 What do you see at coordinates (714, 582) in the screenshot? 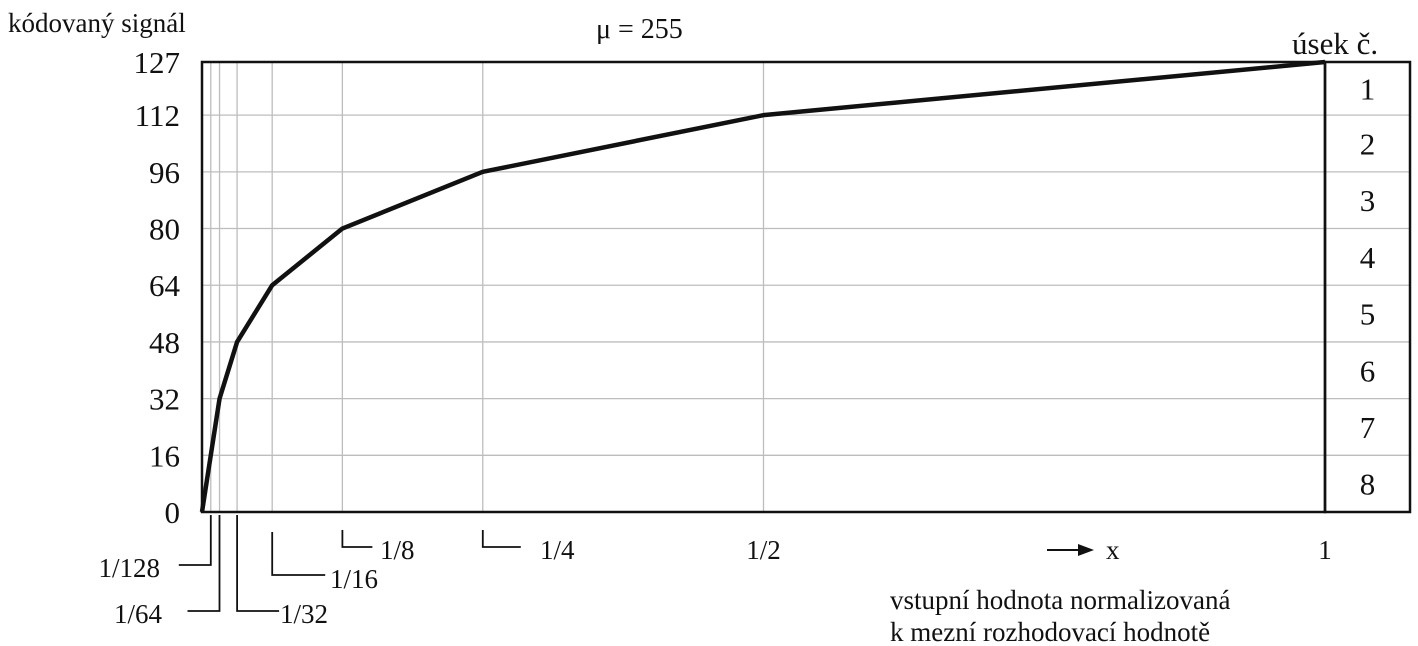
I see `x-tick-labels: 1/128 1/64 1/321/161/8 1/4 1/2 1` at bounding box center [714, 582].